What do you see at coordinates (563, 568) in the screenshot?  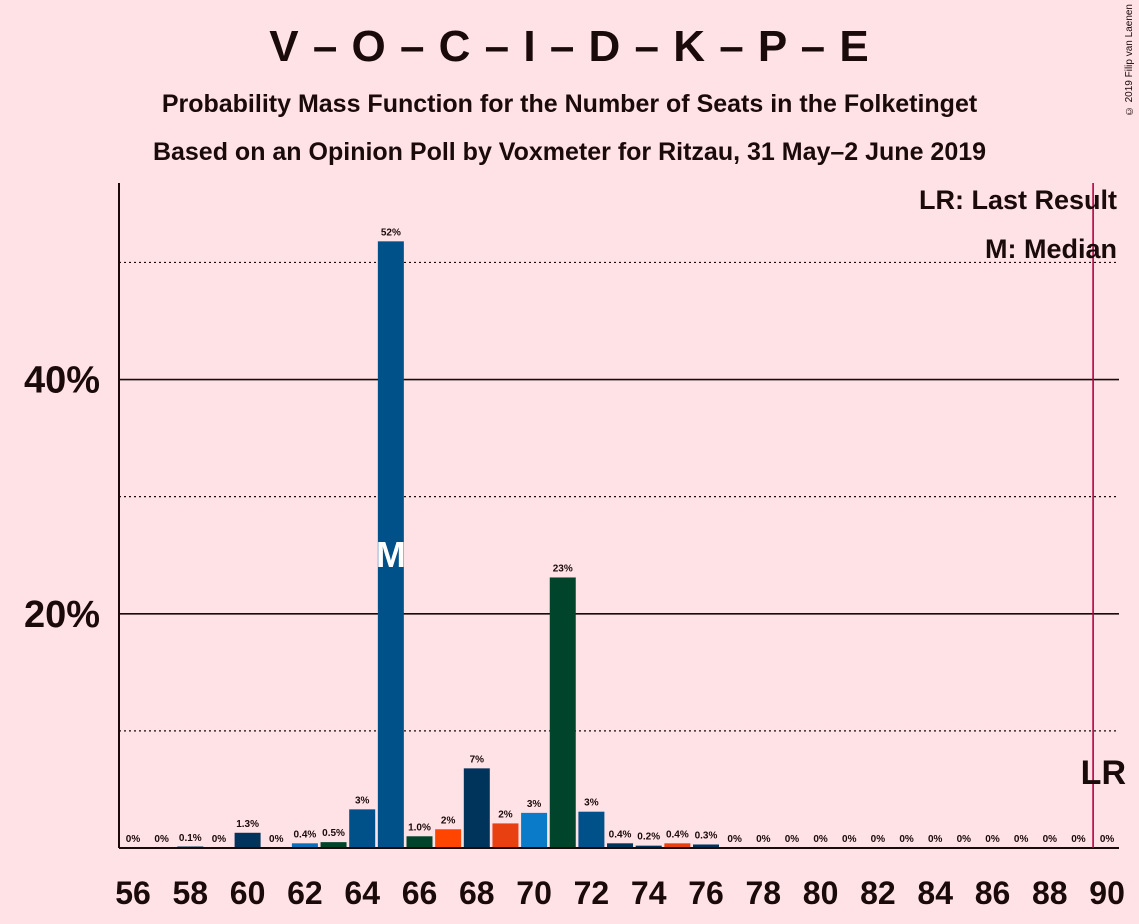 I see `data-label-71: 23%` at bounding box center [563, 568].